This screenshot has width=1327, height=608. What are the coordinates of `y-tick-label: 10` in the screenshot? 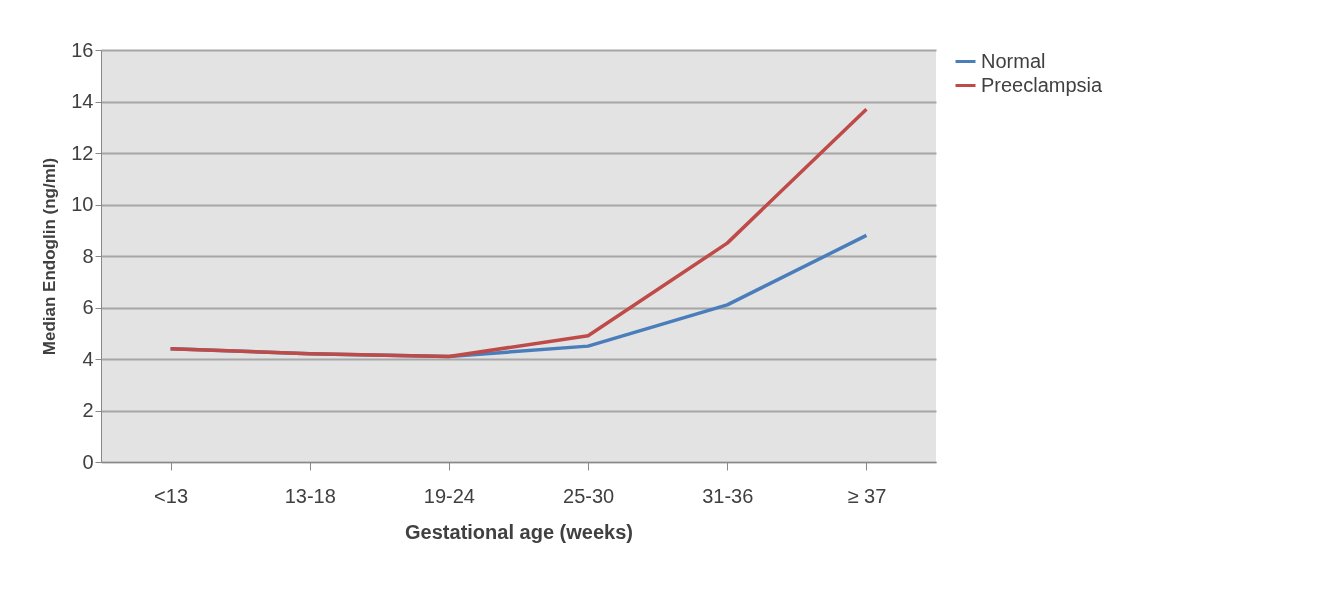 It's located at (82, 204).